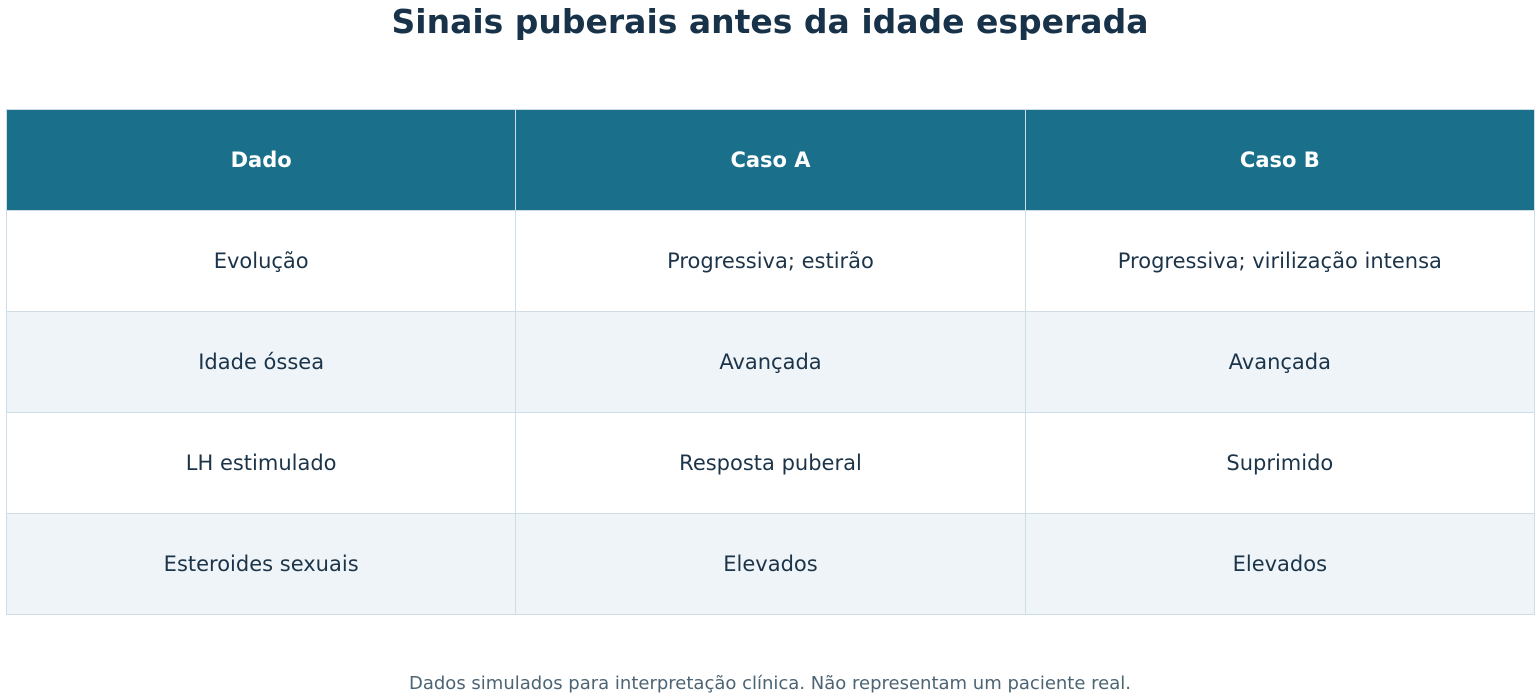 Image resolution: width=1540 pixels, height=700 pixels. I want to click on table-cell: Suprimido, so click(1280, 463).